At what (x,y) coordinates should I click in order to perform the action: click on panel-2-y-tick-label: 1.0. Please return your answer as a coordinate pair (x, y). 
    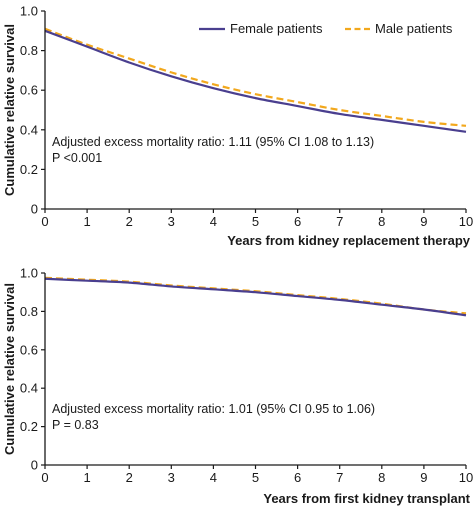
    Looking at the image, I should click on (29, 273).